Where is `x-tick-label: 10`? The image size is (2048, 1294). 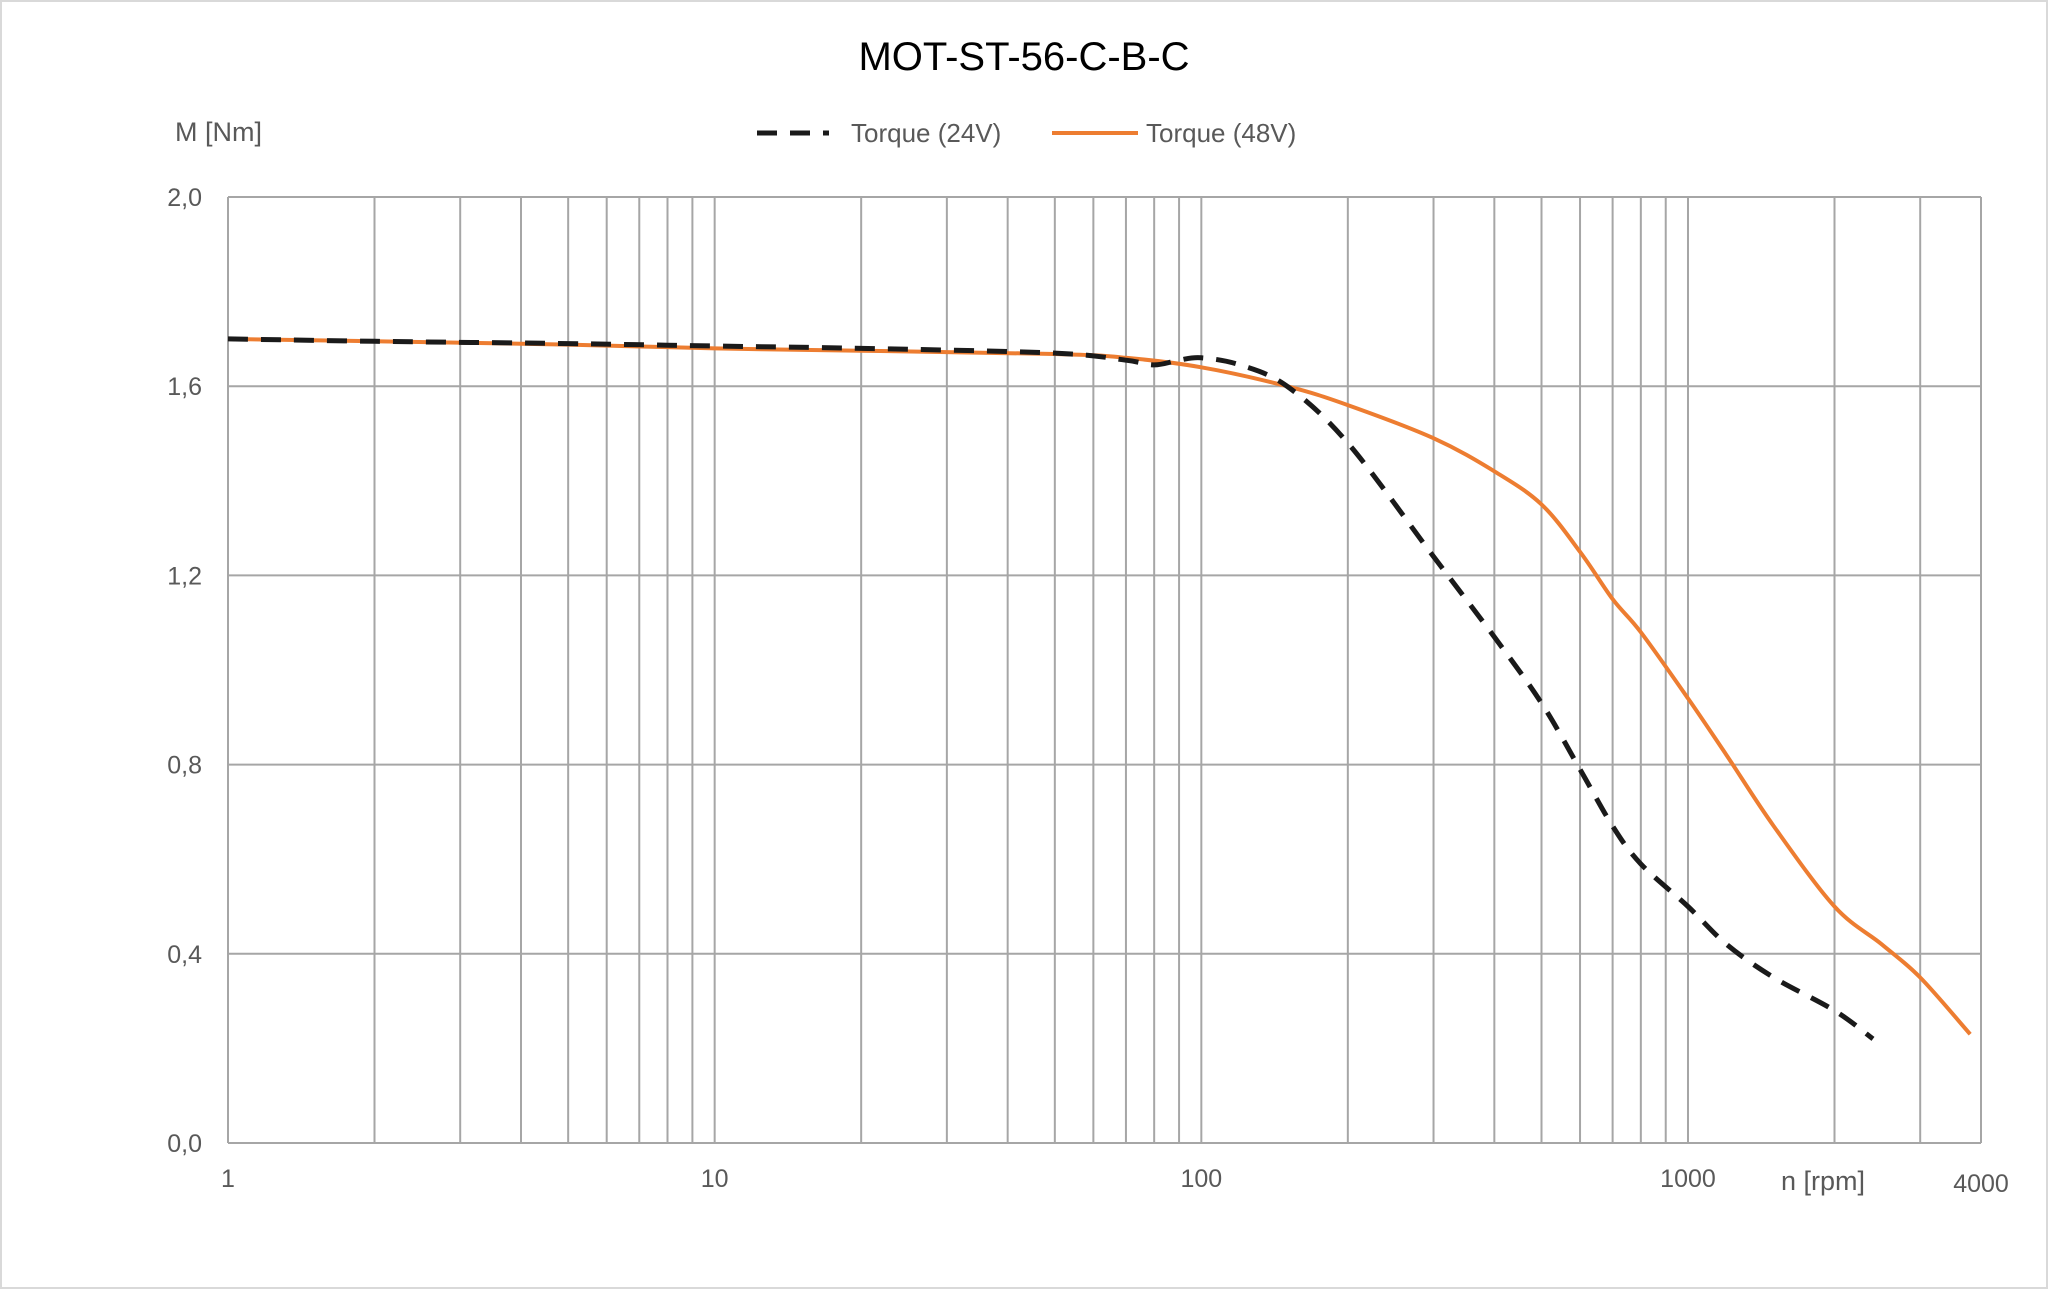
x-tick-label: 10 is located at coordinates (715, 1179).